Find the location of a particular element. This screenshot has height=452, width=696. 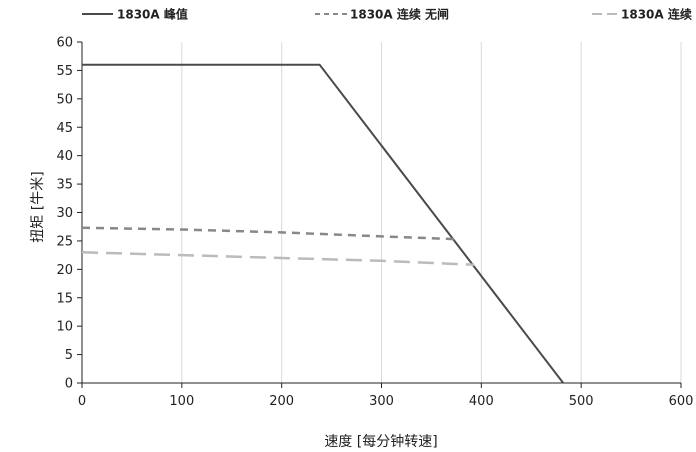

y-tick-label: 40 is located at coordinates (64, 156).